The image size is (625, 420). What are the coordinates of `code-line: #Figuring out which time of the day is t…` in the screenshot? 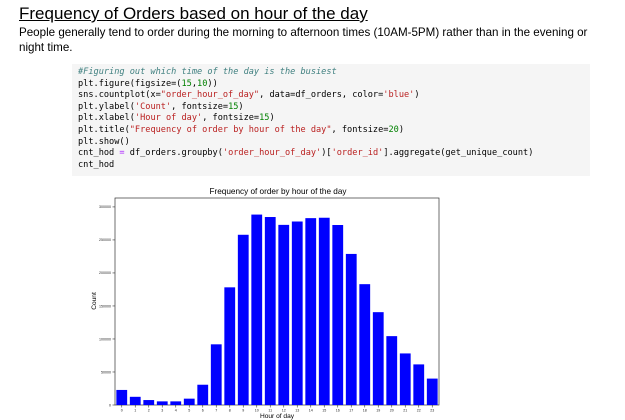 It's located at (331, 73).